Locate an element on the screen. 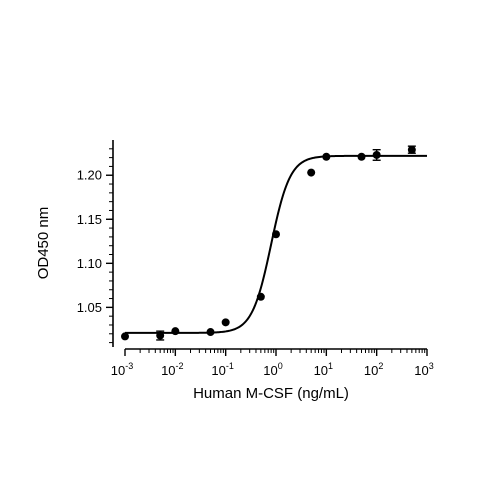 The height and width of the screenshot is (500, 500). x-tick-label: 10³ is located at coordinates (423, 369).